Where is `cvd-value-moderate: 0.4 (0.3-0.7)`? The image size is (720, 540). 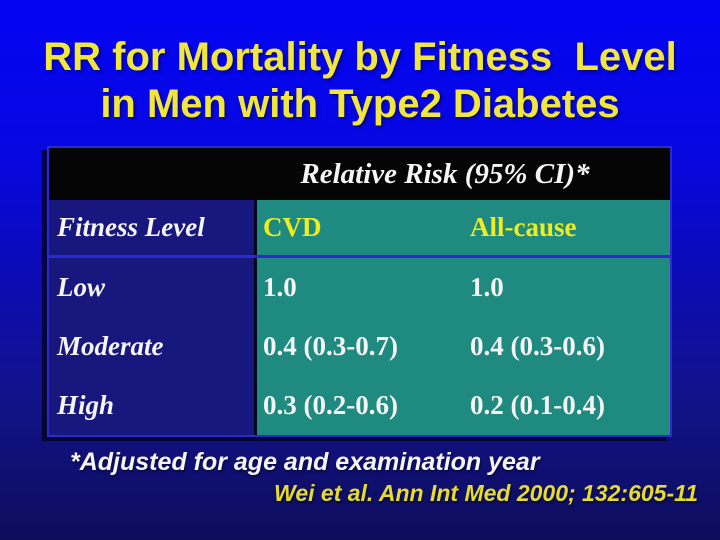
cvd-value-moderate: 0.4 (0.3-0.7) is located at coordinates (360, 346).